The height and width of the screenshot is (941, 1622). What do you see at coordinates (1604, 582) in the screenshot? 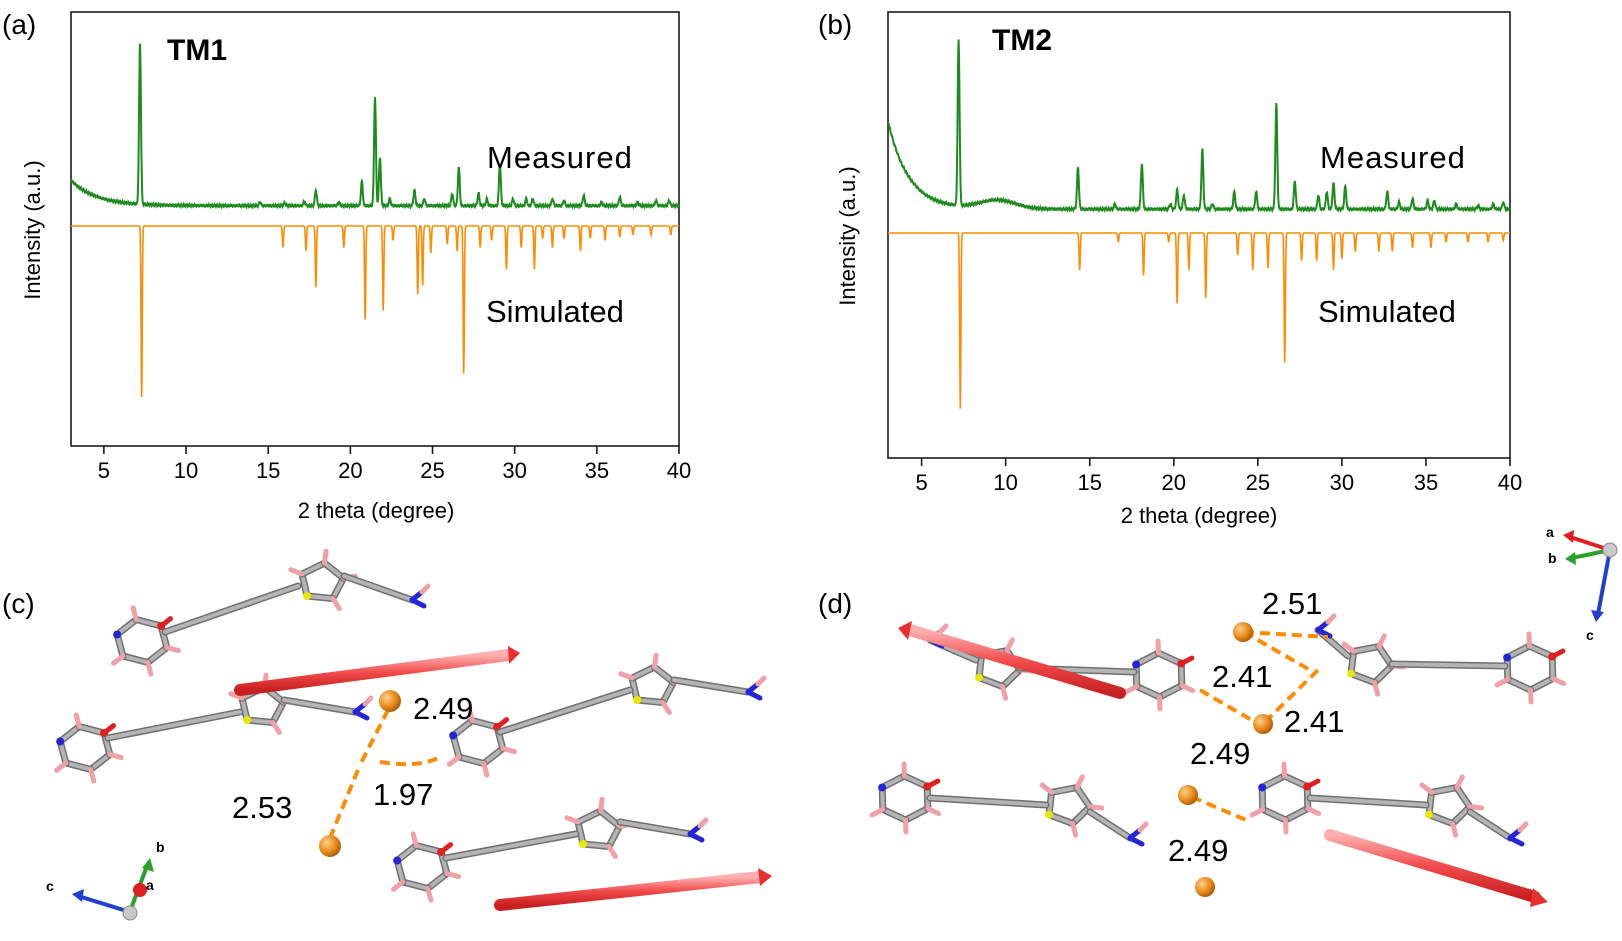
I see `axis-c-arrow` at bounding box center [1604, 582].